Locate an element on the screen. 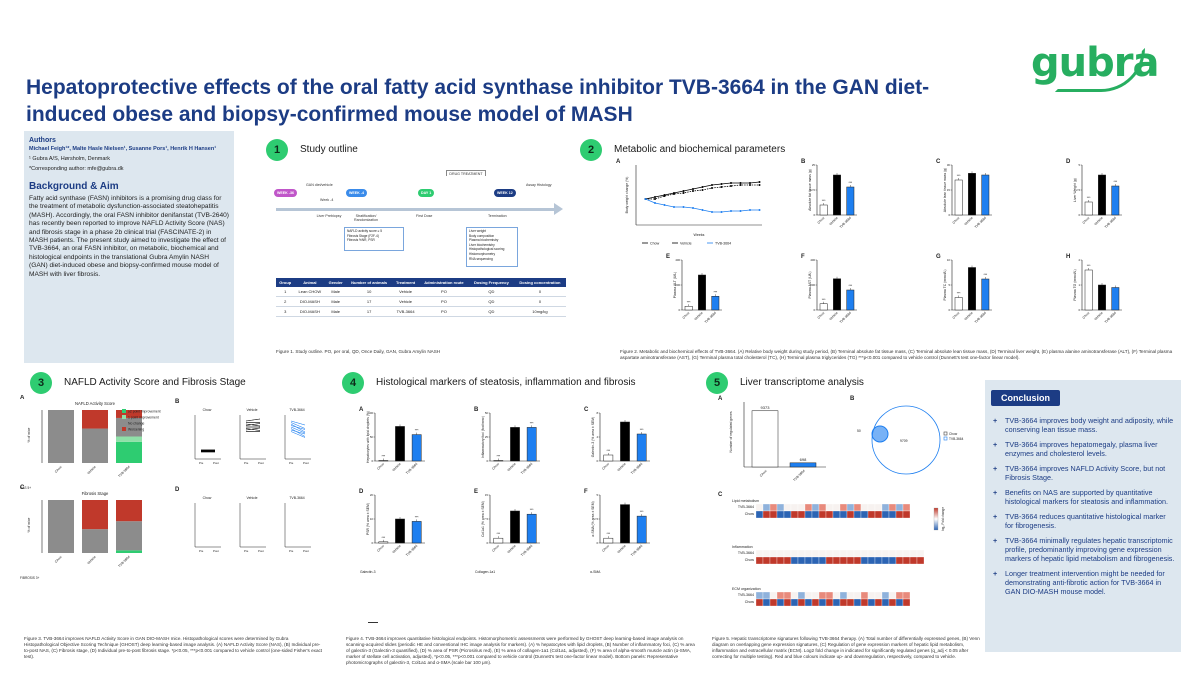 The image size is (1200, 676). y-tick-label: 20 is located at coordinates (372, 495).